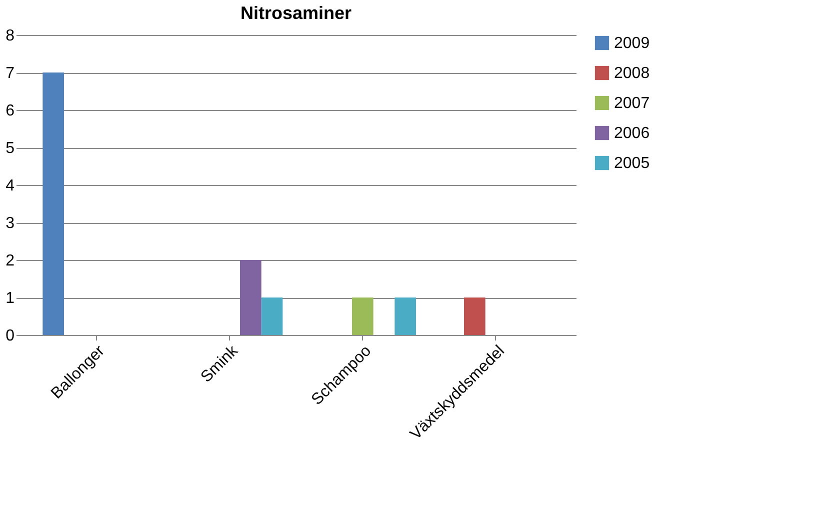 This screenshot has height=521, width=837. What do you see at coordinates (296, 13) in the screenshot?
I see `chart-title: Nitrosaminer` at bounding box center [296, 13].